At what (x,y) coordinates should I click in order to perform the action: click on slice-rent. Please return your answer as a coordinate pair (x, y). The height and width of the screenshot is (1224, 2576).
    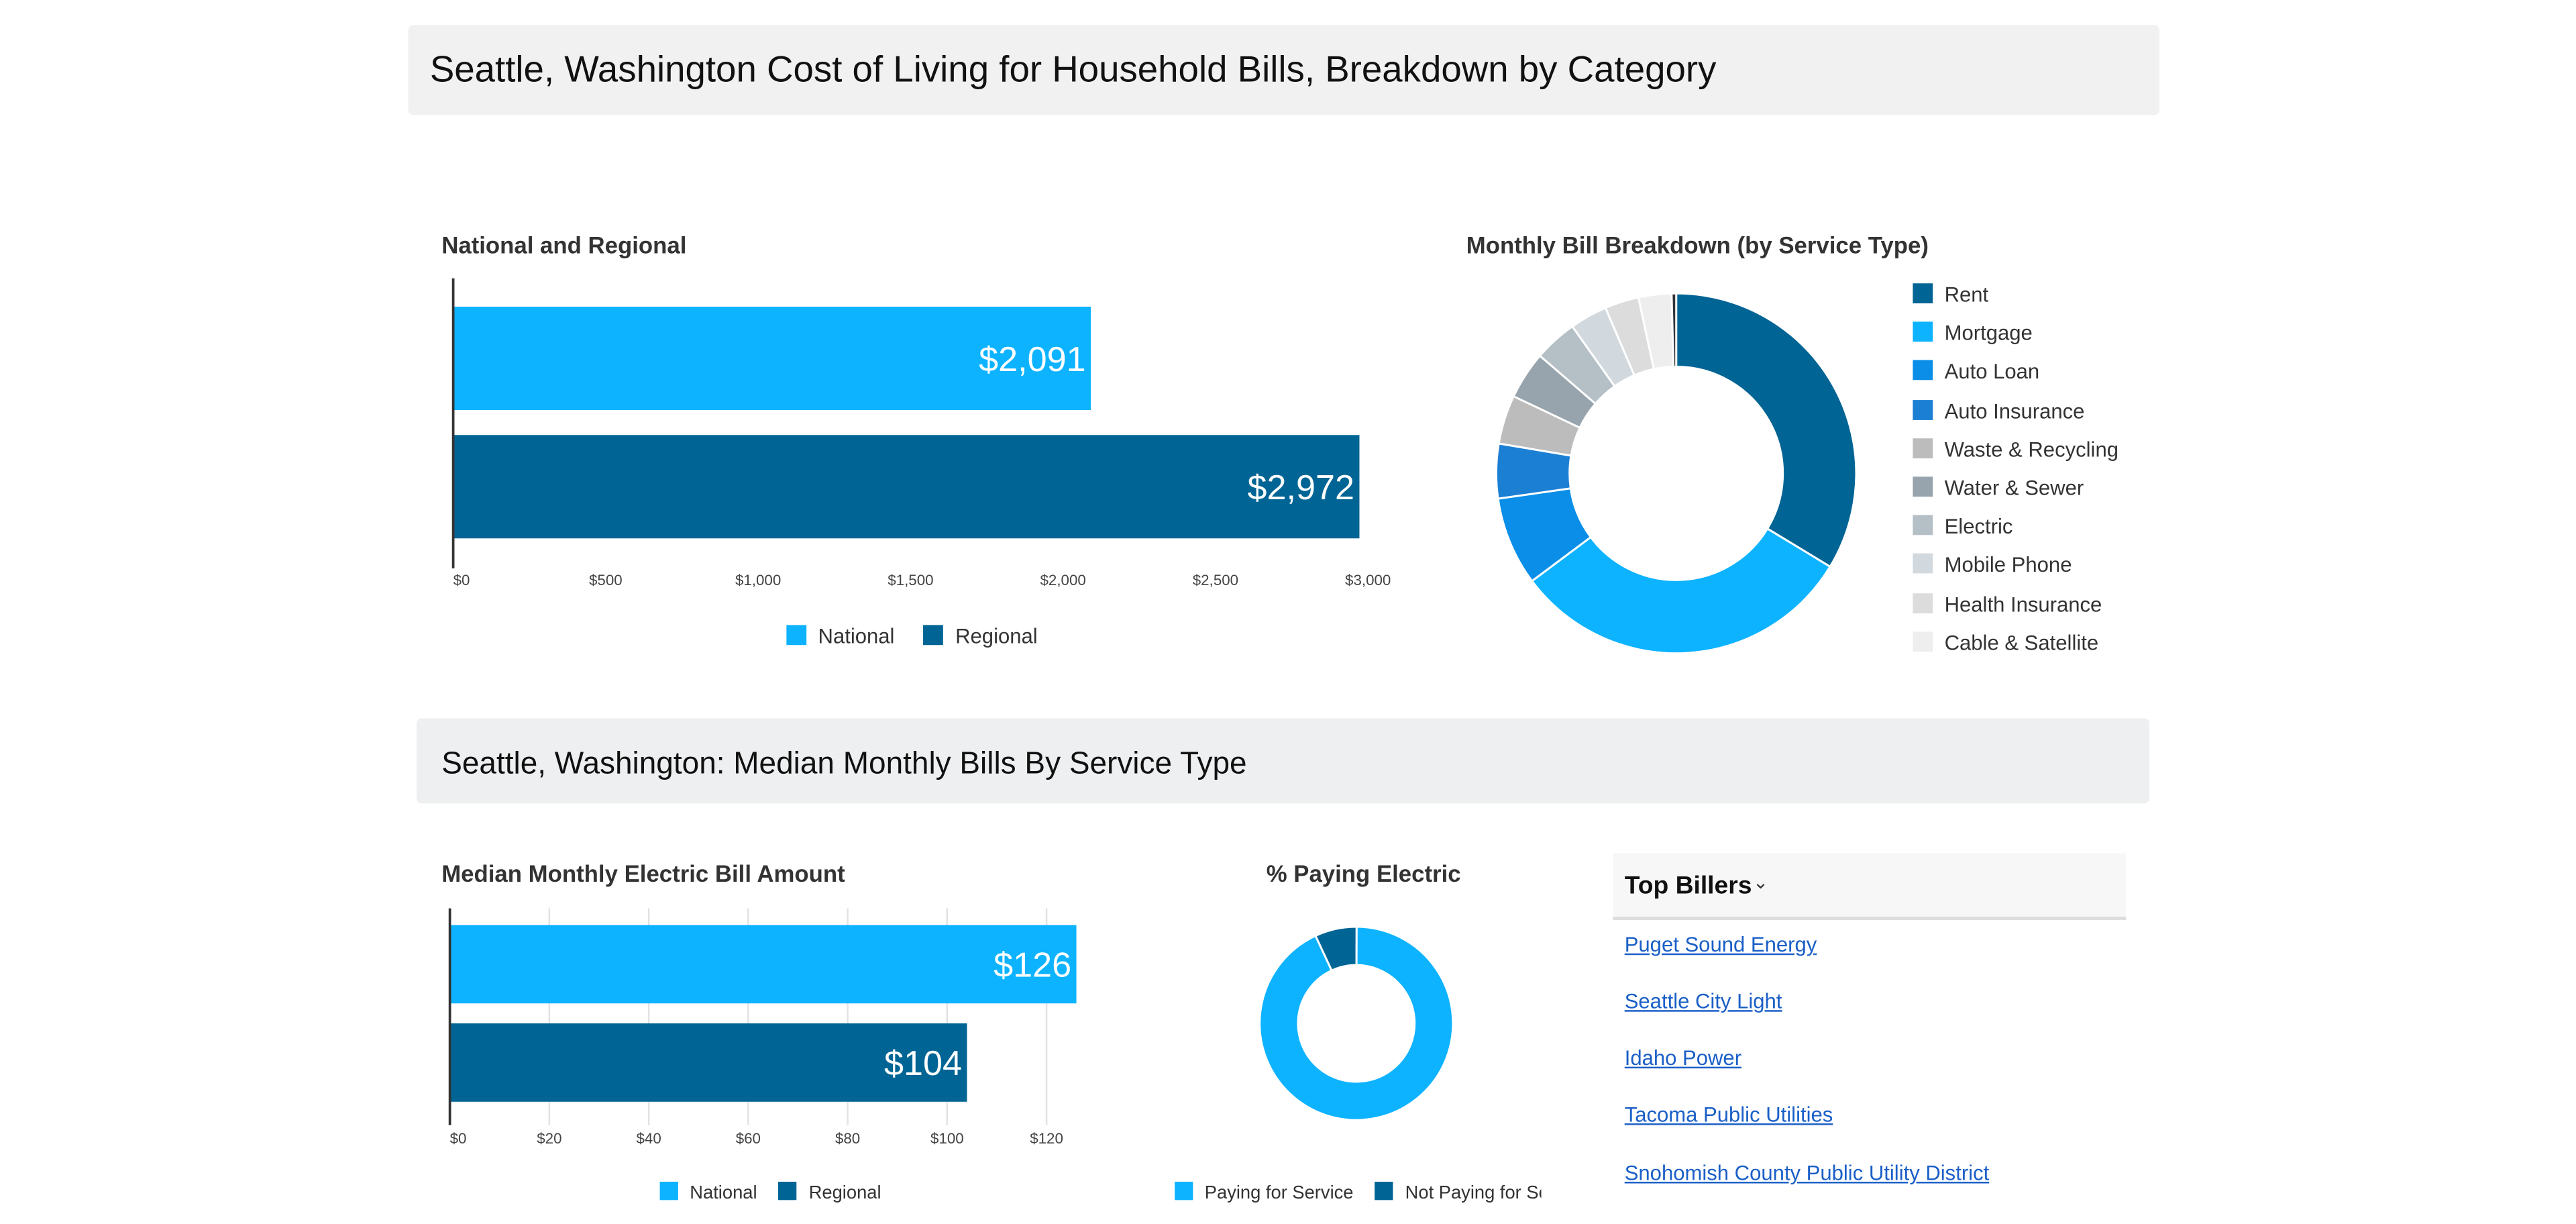
    Looking at the image, I should click on (1766, 430).